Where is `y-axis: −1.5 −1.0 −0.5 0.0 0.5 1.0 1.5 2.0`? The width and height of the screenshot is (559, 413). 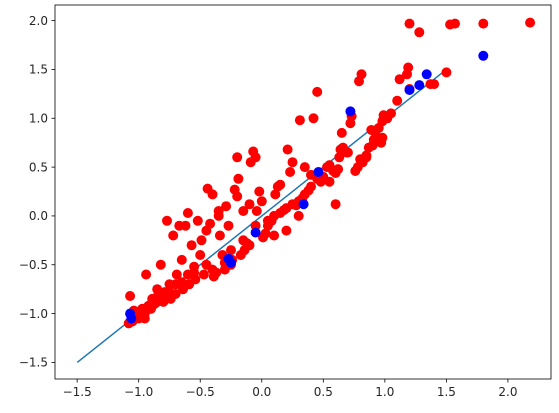
y-axis: −1.5 −1.0 −0.5 0.0 0.5 1.0 1.5 2.0 is located at coordinates (37, 192).